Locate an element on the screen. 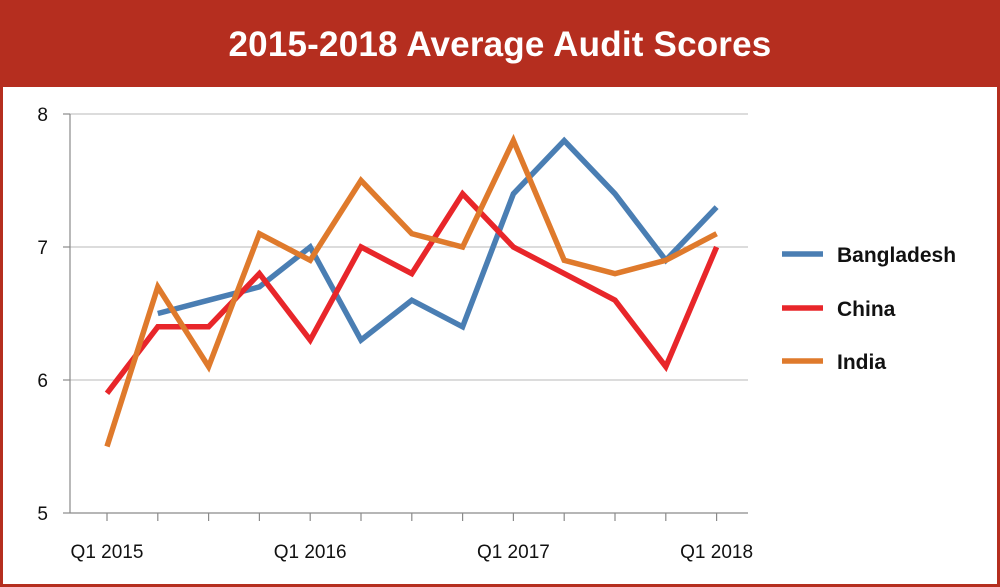 This screenshot has height=587, width=1000. y-tick-label: 6 is located at coordinates (42, 381).